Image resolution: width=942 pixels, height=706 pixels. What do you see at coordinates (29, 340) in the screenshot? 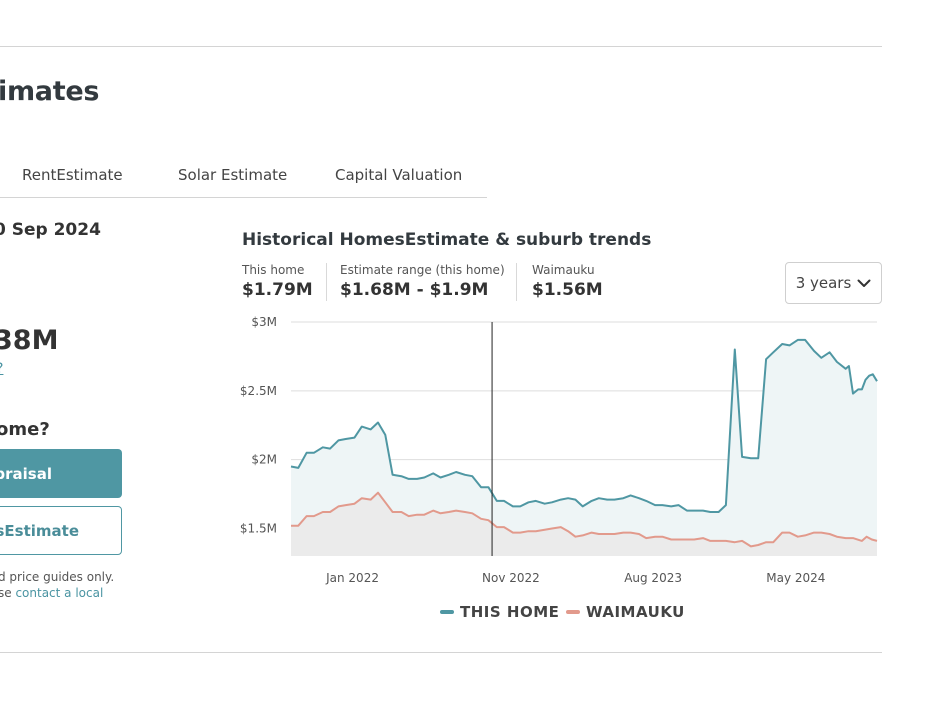
I see `estimate-value: 38M` at bounding box center [29, 340].